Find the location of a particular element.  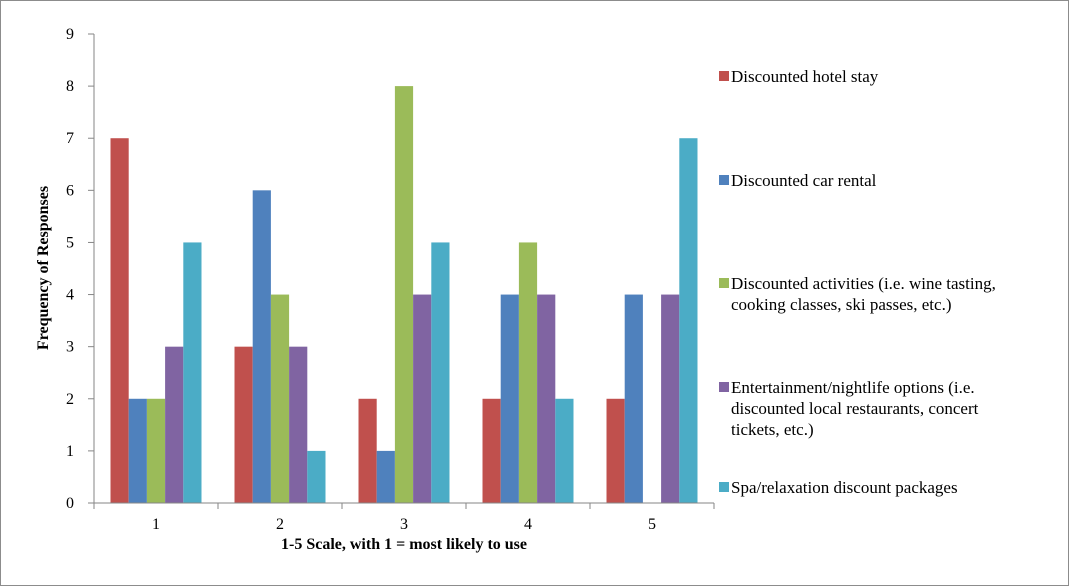

y-tick-label: 6 is located at coordinates (70, 190).